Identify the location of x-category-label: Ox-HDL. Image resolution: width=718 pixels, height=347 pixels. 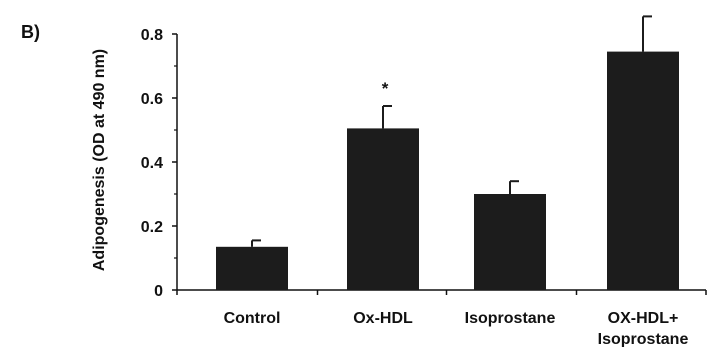
(383, 318).